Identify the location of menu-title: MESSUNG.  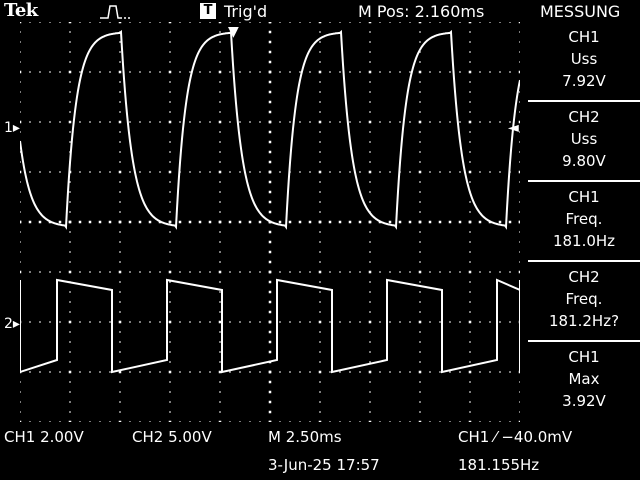
(580, 11).